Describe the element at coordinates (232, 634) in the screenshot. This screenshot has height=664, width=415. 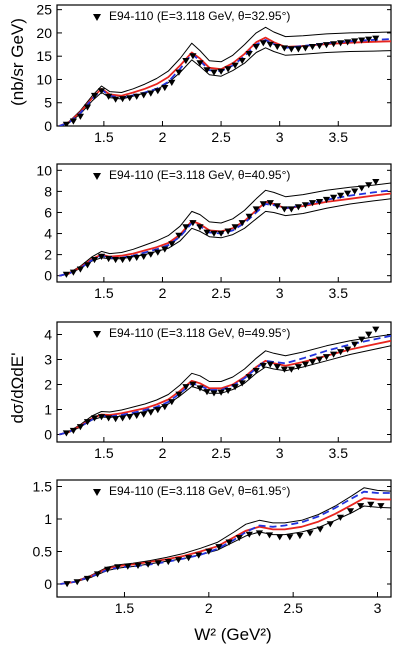
I see `x-axis-title: W² (GeV²)` at that location.